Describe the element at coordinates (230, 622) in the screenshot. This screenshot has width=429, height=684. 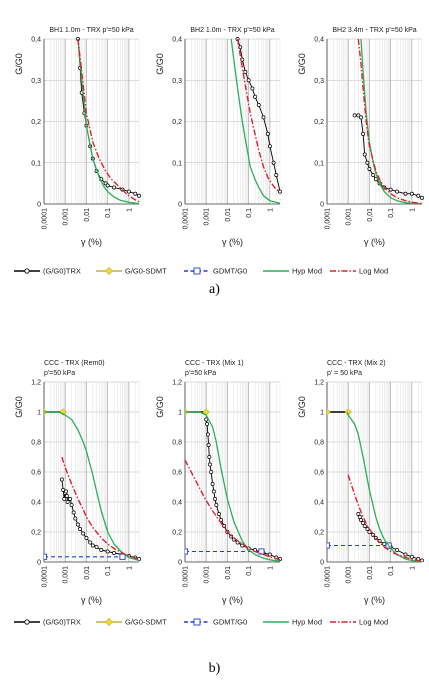
I see `legend-label: GDMT/G0` at that location.